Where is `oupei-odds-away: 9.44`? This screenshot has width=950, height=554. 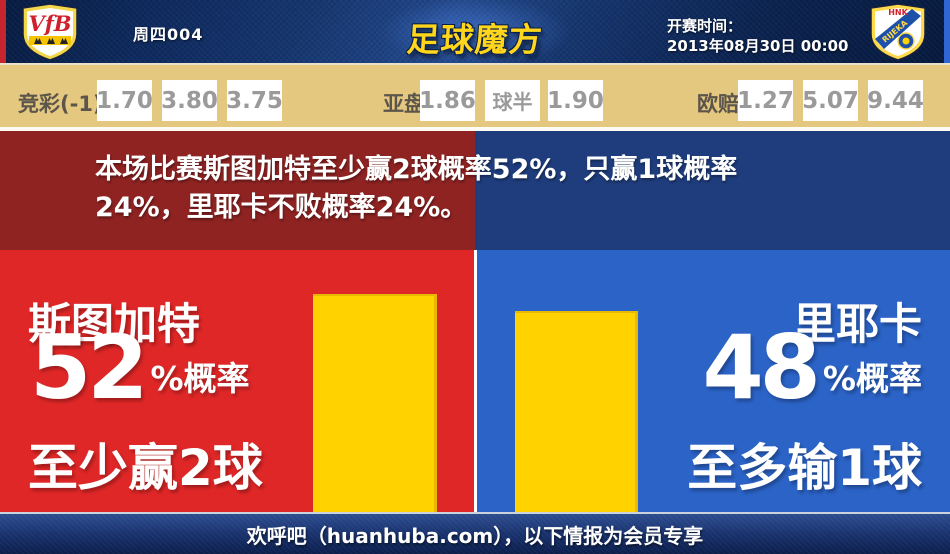 oupei-odds-away: 9.44 is located at coordinates (895, 100).